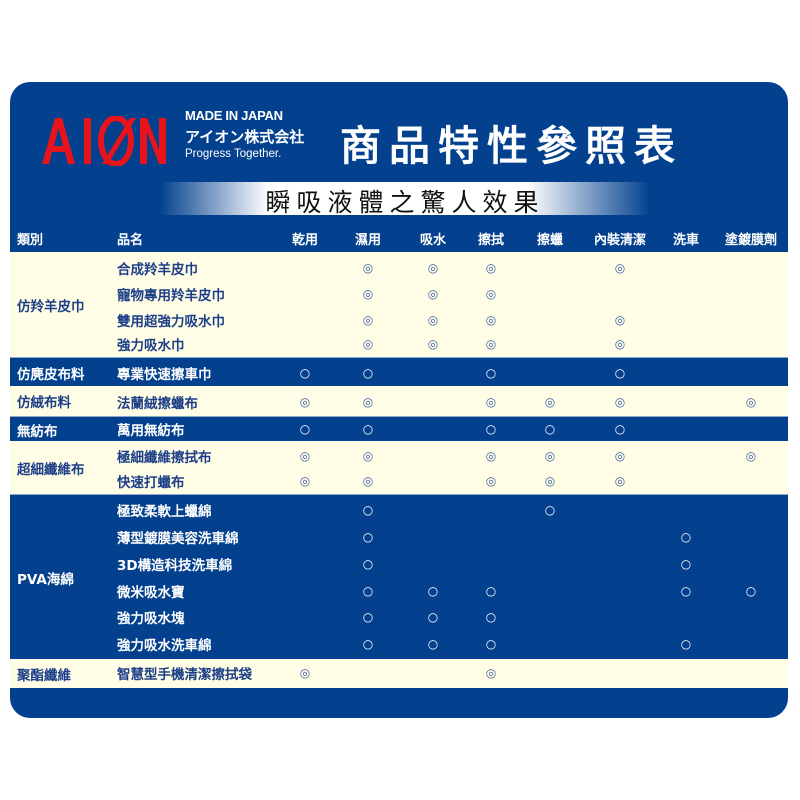 This screenshot has height=800, width=800. Describe the element at coordinates (399, 429) in the screenshot. I see `category-group: 無紡布 萬用無紡布 ○ ○ ○ ○ ○` at that location.